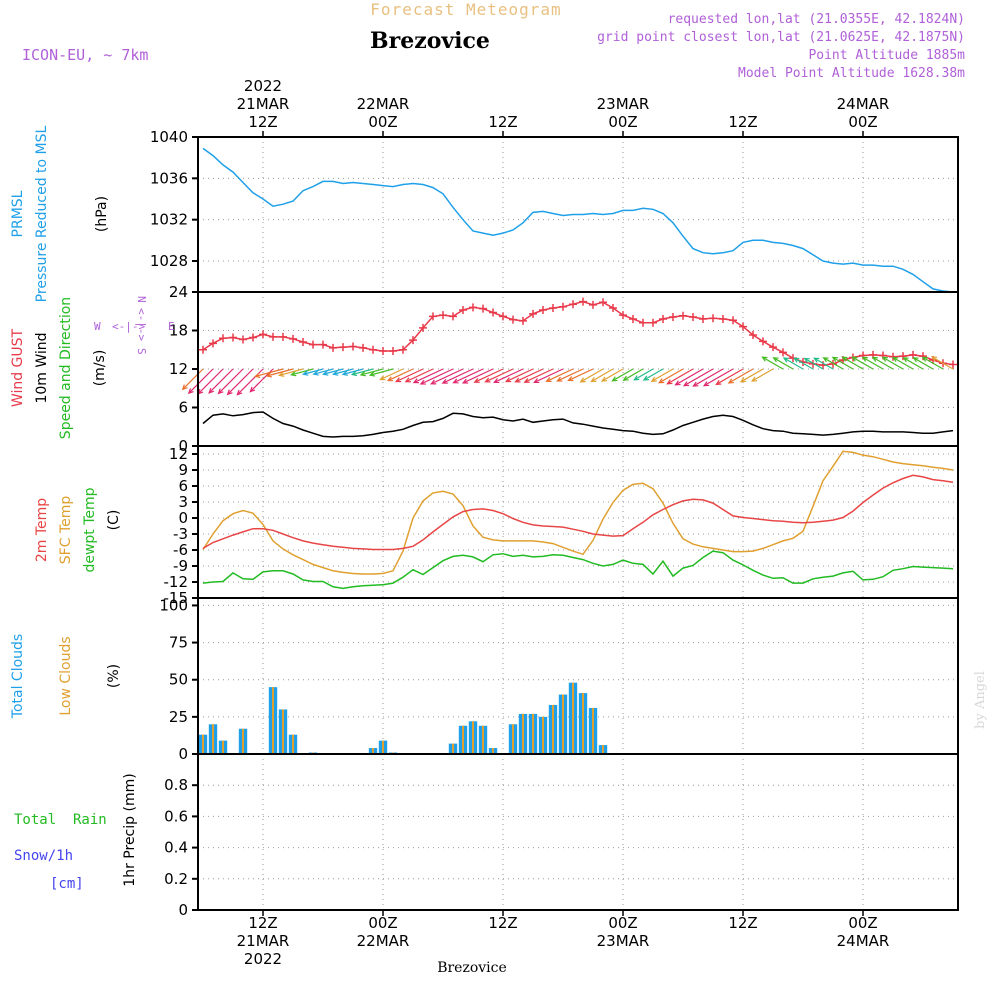 The width and height of the screenshot is (1000, 1000). I want to click on direction-label: Speed and Direction, so click(66, 368).